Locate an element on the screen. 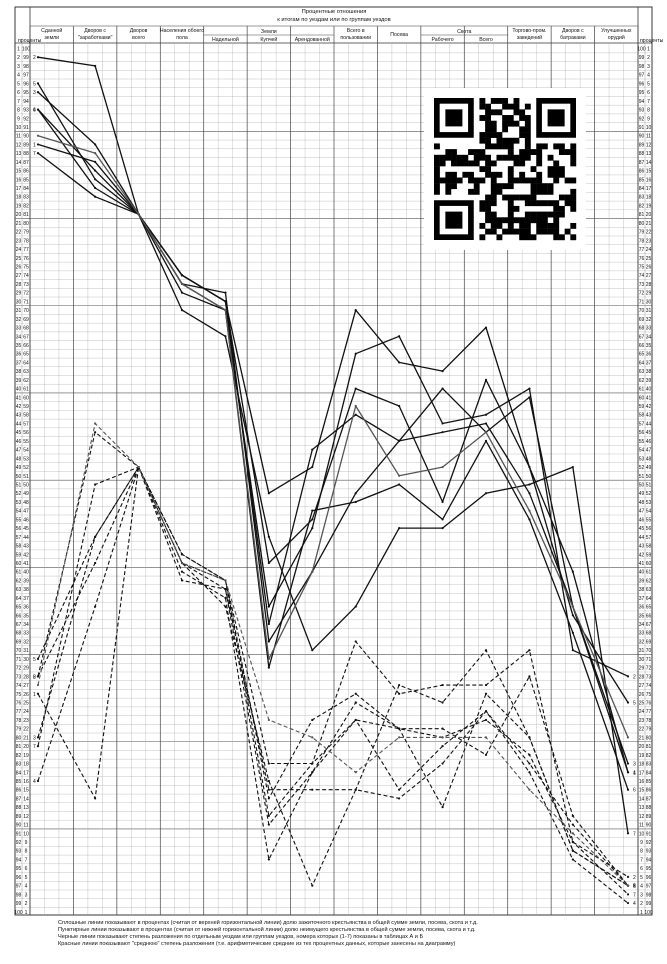 Image resolution: width=667 pixels, height=964 pixels. tick-left-complement: 14 is located at coordinates (26, 799).